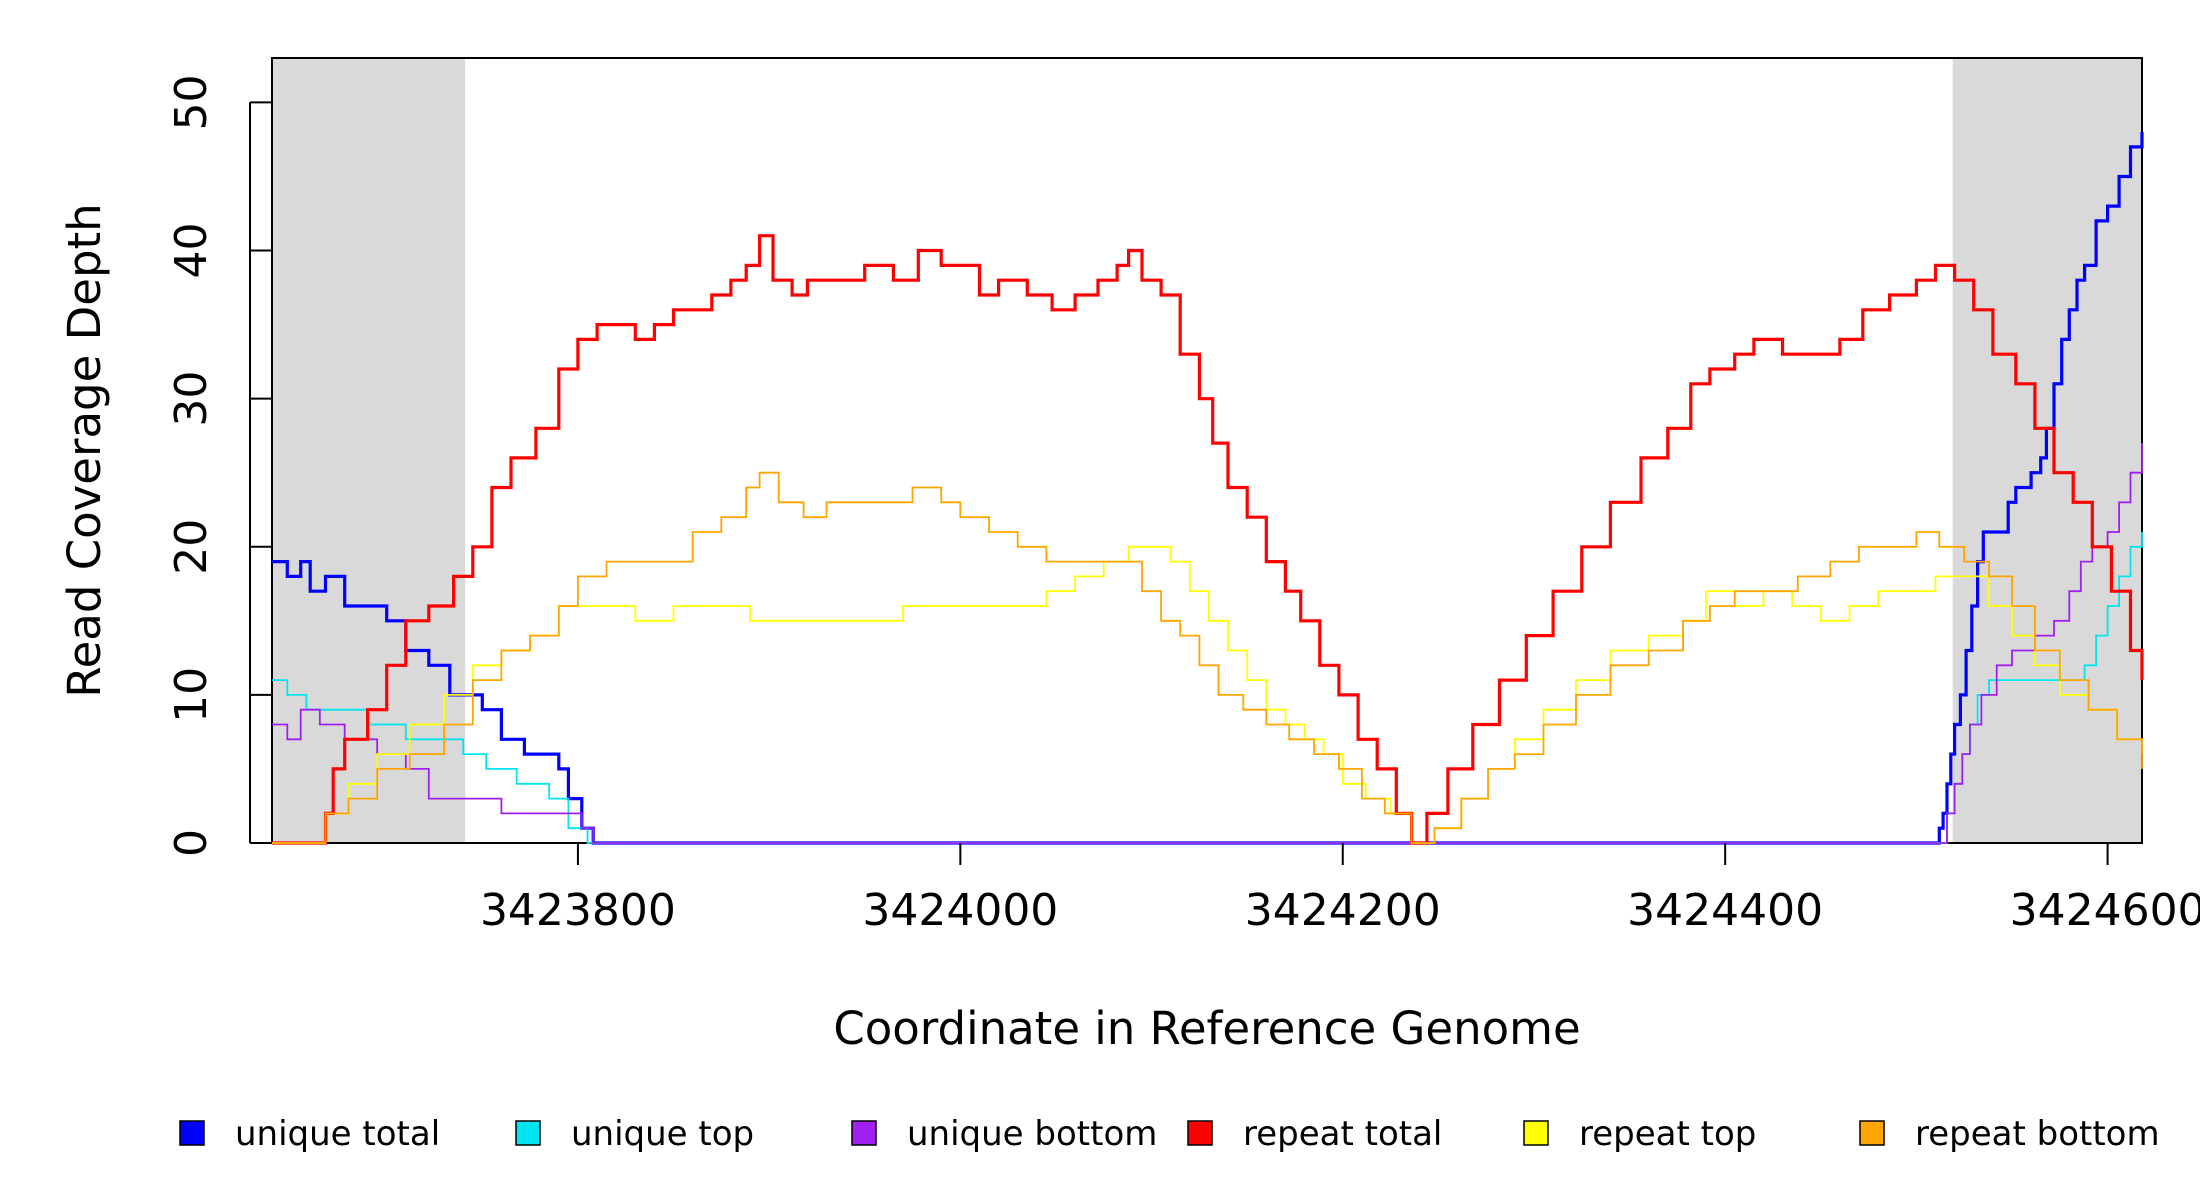  I want to click on y-tick-label: 10, so click(191, 695).